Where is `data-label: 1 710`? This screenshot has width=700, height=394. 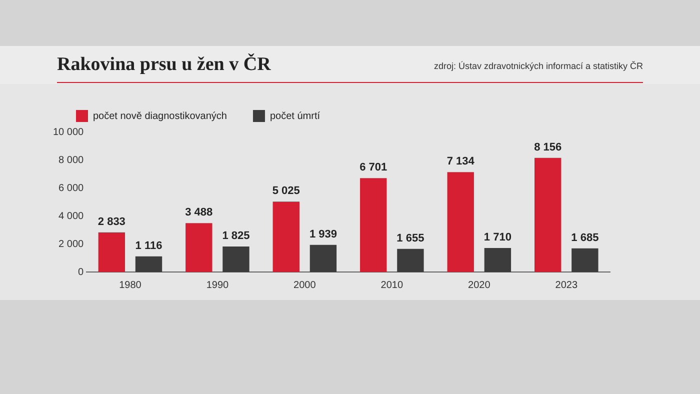 data-label: 1 710 is located at coordinates (498, 238).